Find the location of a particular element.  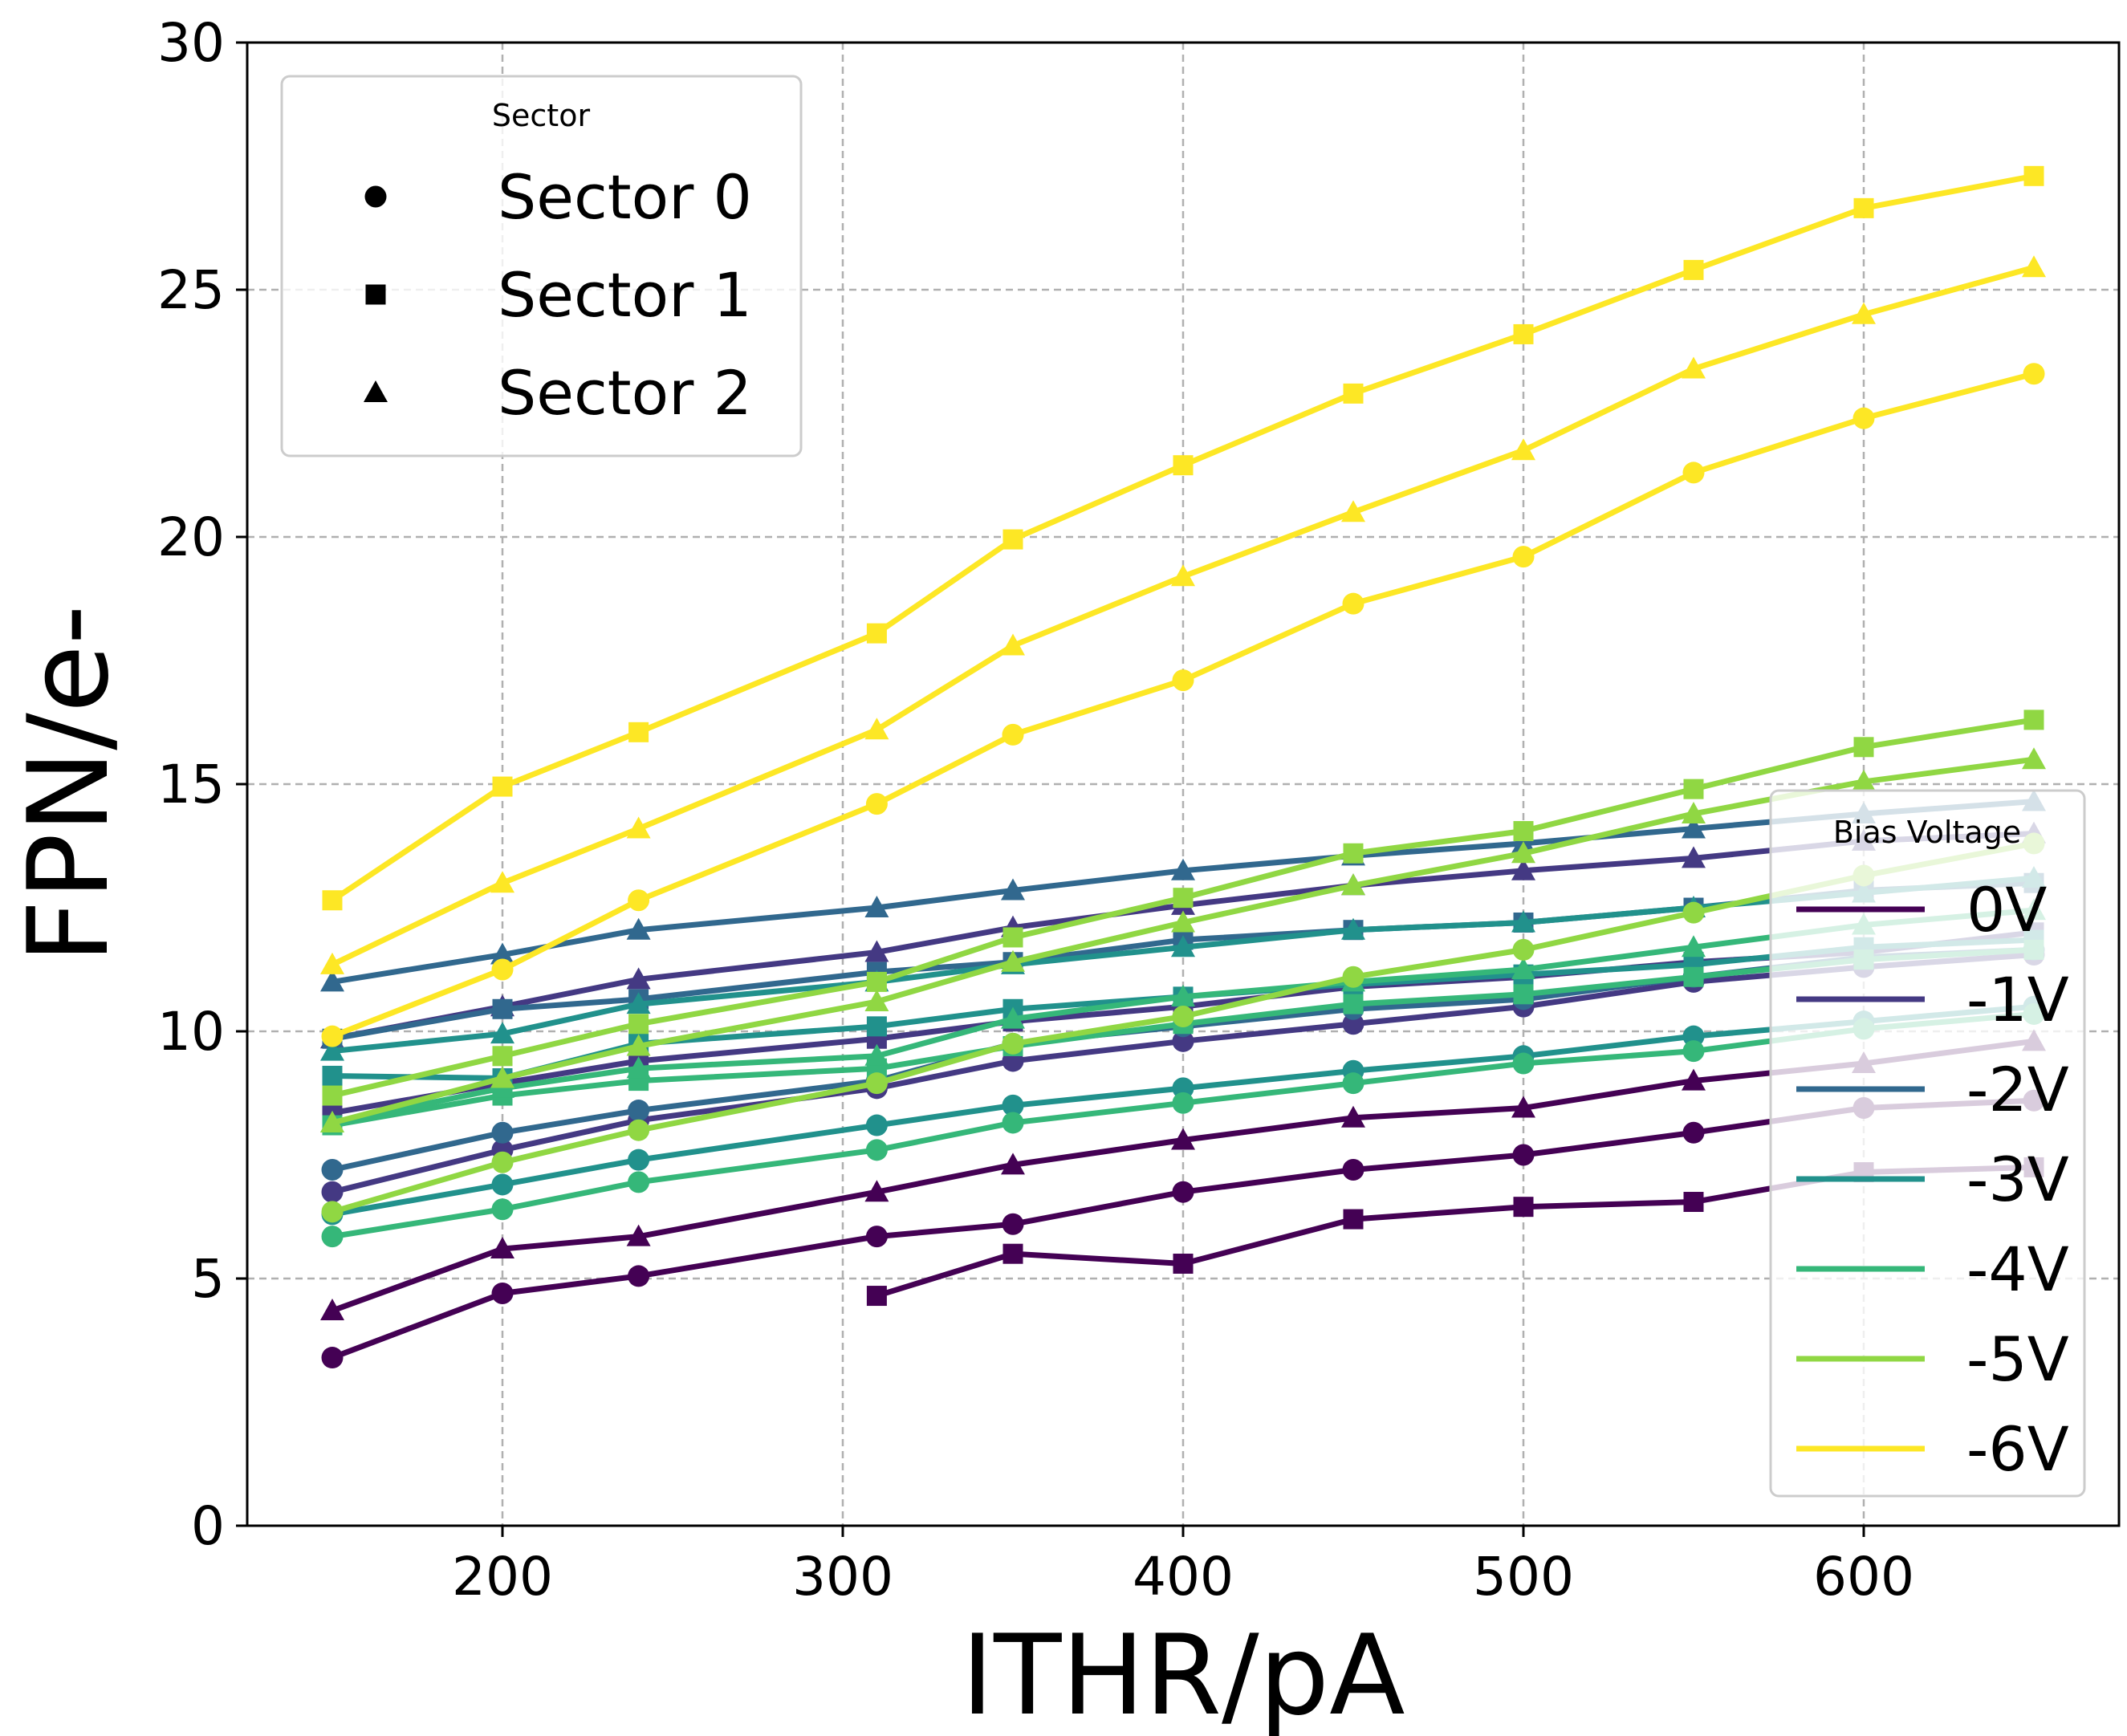

x-tick-label: 600 is located at coordinates (1863, 1577).